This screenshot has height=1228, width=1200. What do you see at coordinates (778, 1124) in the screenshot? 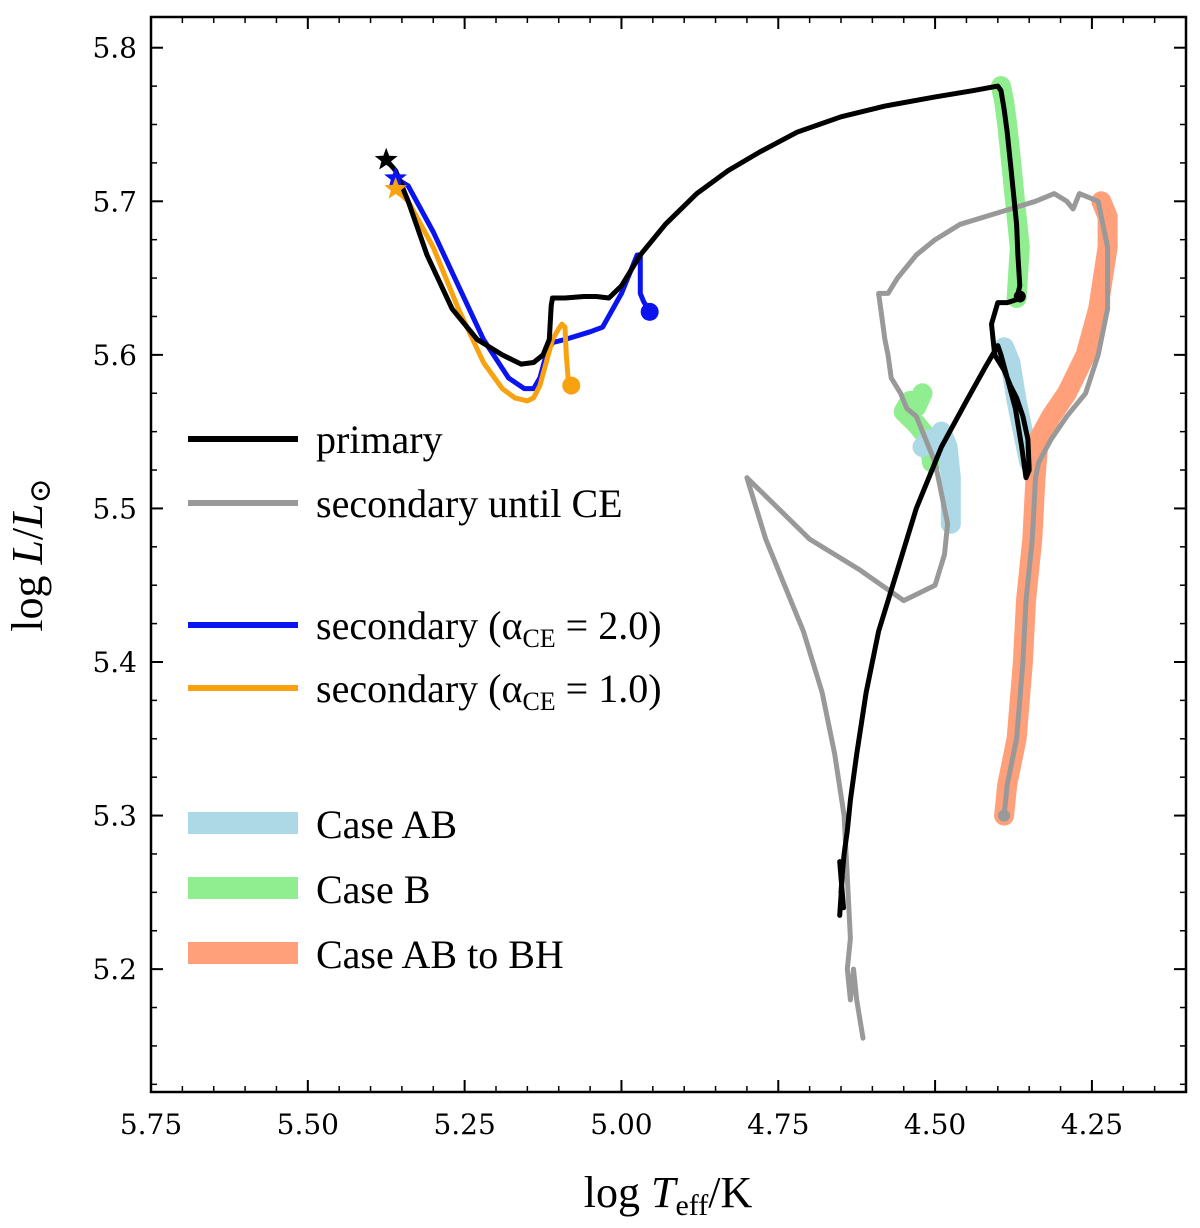
I see `x-tick-label: 4.75` at bounding box center [778, 1124].